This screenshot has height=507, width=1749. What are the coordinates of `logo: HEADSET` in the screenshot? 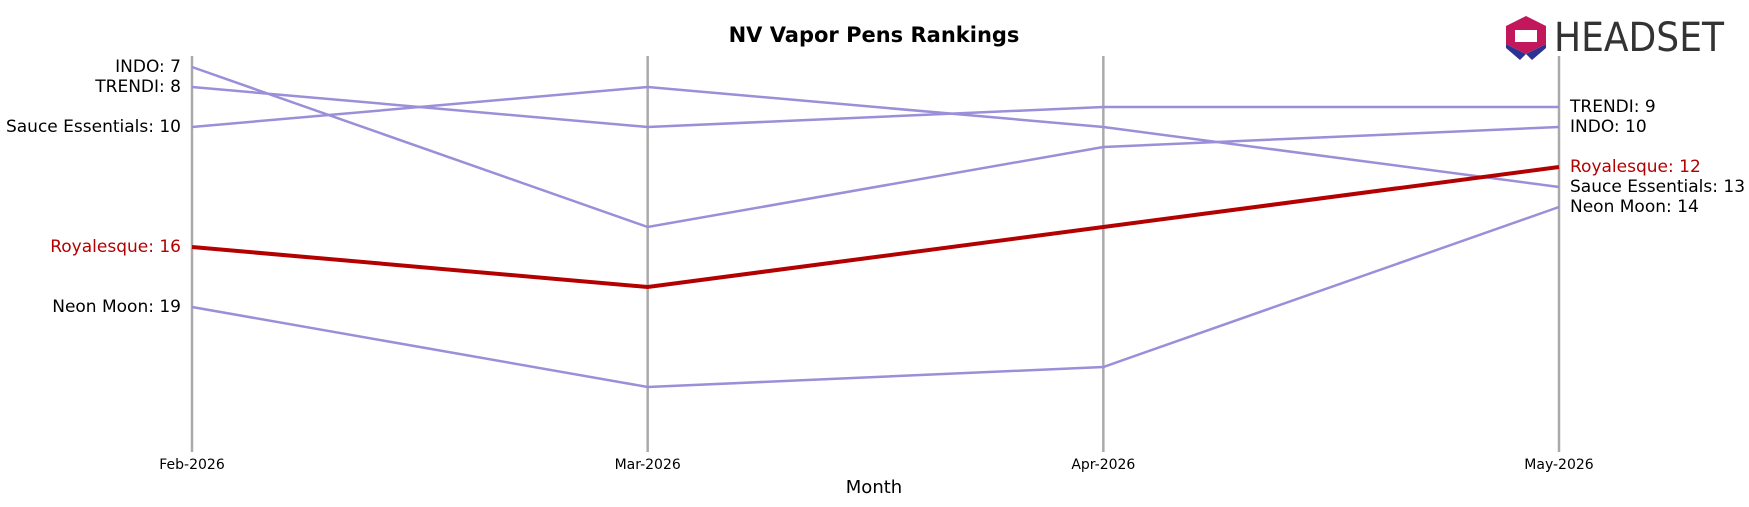 It's located at (1615, 38).